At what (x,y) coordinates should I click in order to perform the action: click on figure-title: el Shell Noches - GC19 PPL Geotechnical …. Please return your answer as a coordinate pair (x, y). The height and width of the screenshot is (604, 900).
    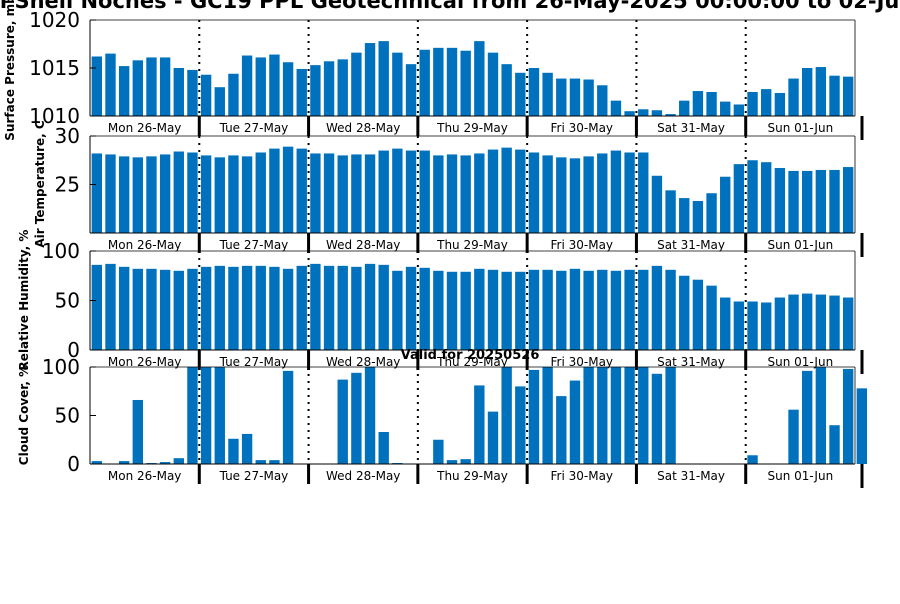
    Looking at the image, I should click on (450, 6).